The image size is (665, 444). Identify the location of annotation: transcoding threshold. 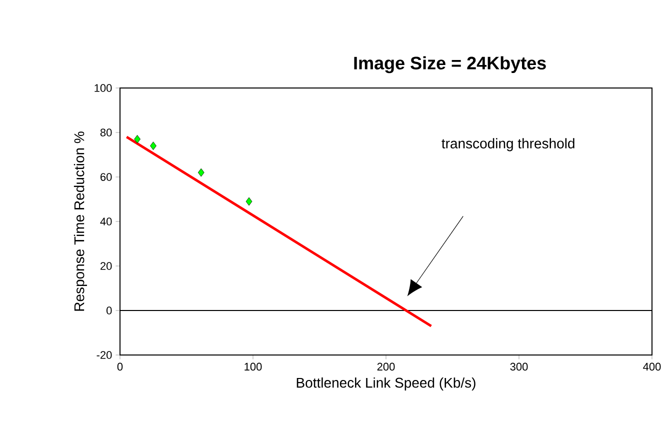
(508, 145).